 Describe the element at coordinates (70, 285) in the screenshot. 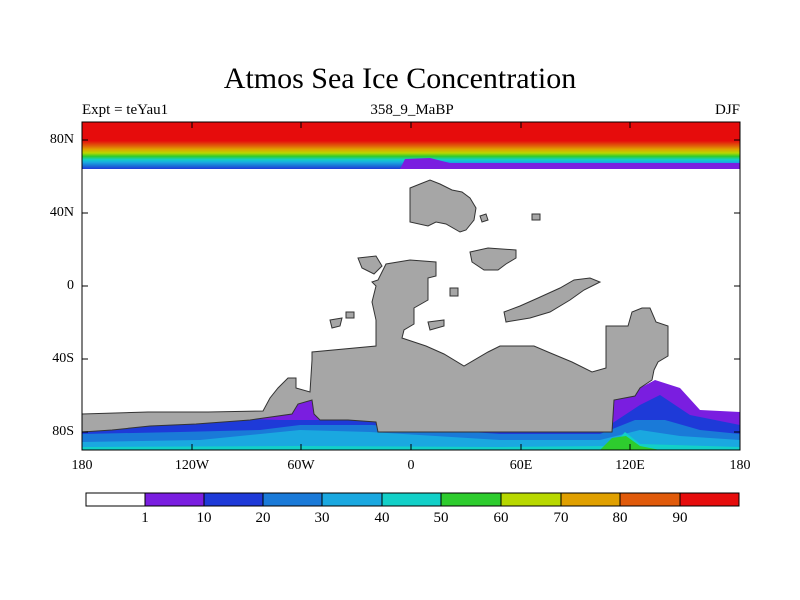

I see `y-tick-label: 0` at that location.